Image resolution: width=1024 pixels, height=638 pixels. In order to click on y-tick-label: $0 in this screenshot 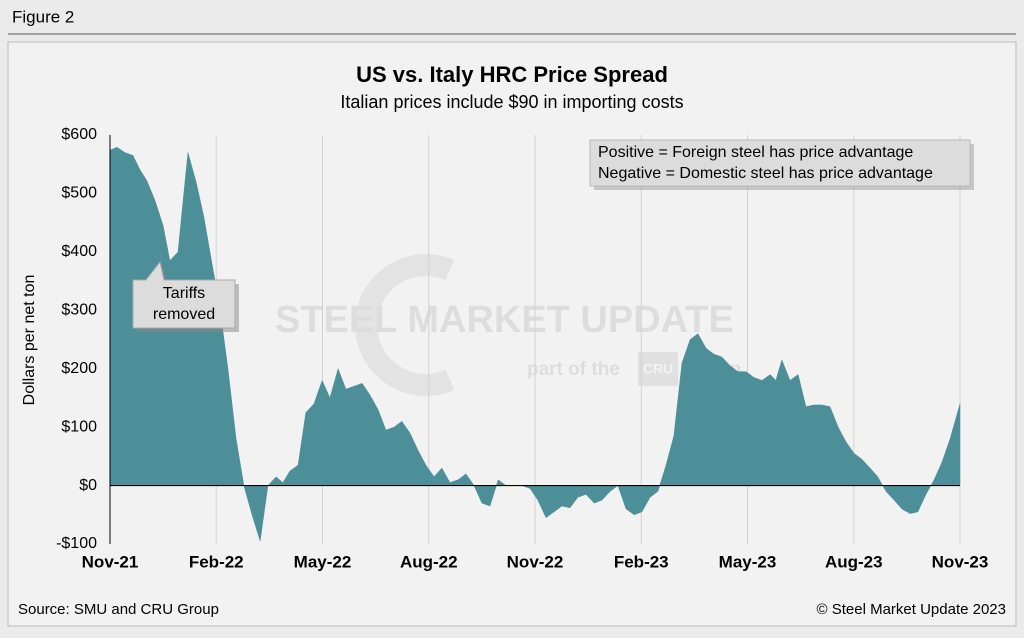, I will do `click(88, 485)`.